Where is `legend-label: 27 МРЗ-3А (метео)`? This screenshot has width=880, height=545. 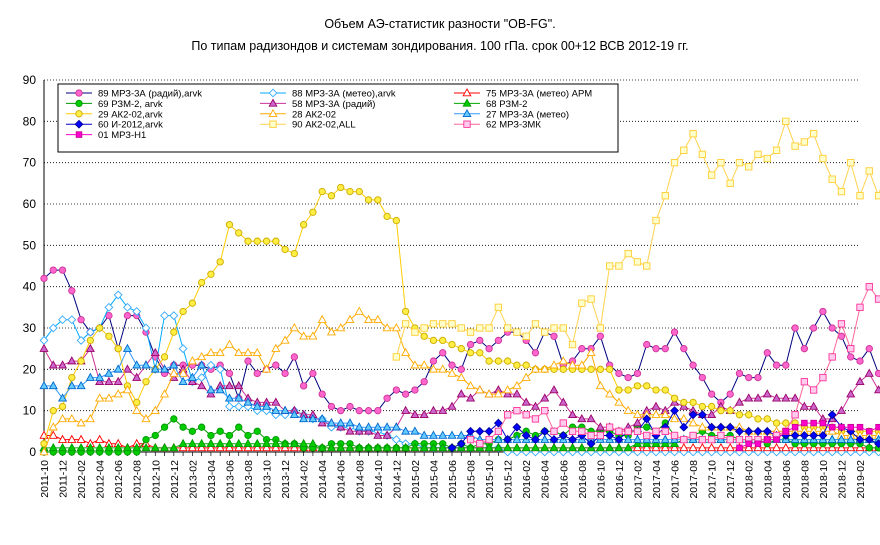 legend-label: 27 МРЗ-3А (метео) is located at coordinates (527, 114).